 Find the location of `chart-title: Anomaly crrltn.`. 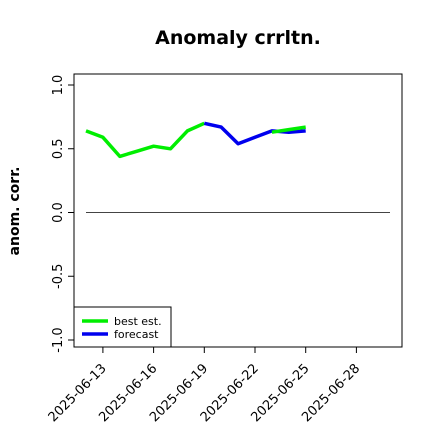

chart-title: Anomaly crrltn. is located at coordinates (238, 38).